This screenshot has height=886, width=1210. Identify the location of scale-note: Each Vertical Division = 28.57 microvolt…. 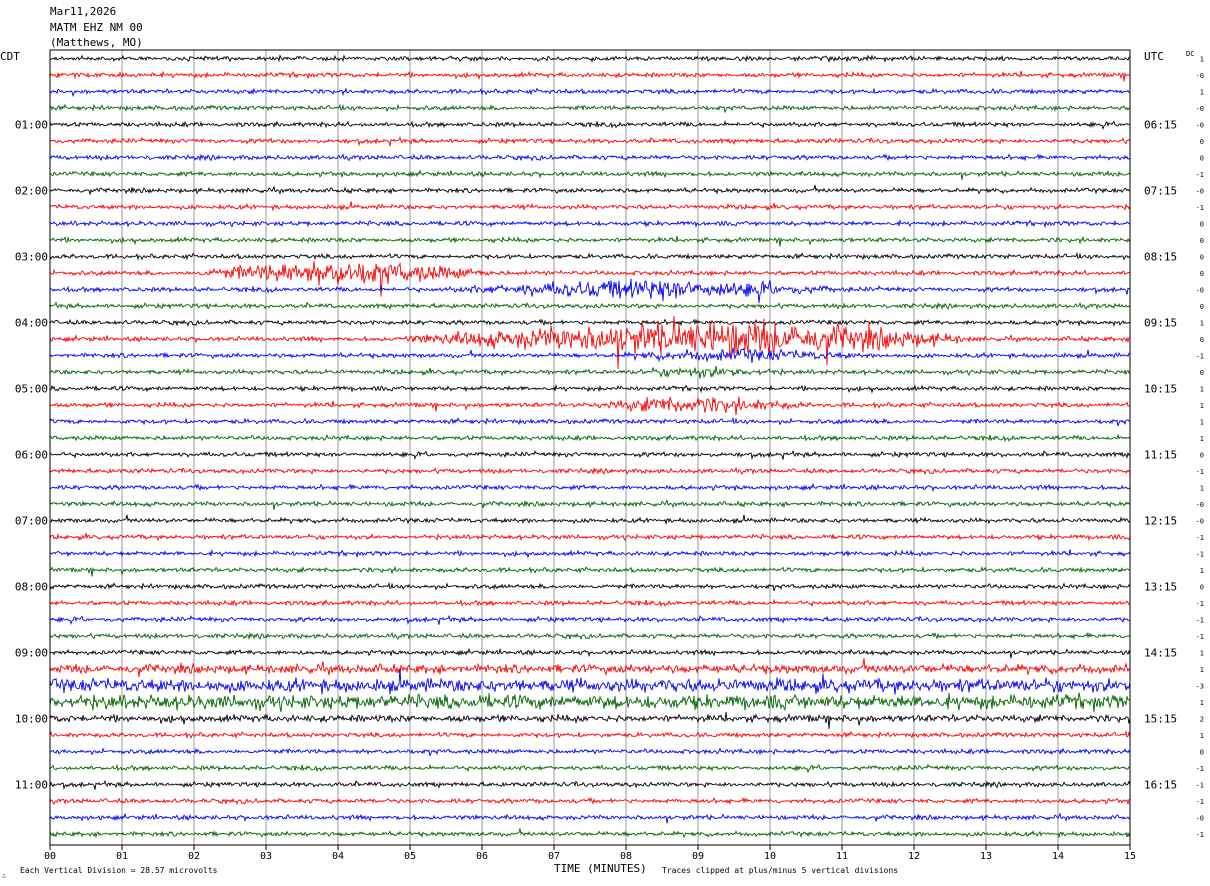
(119, 870).